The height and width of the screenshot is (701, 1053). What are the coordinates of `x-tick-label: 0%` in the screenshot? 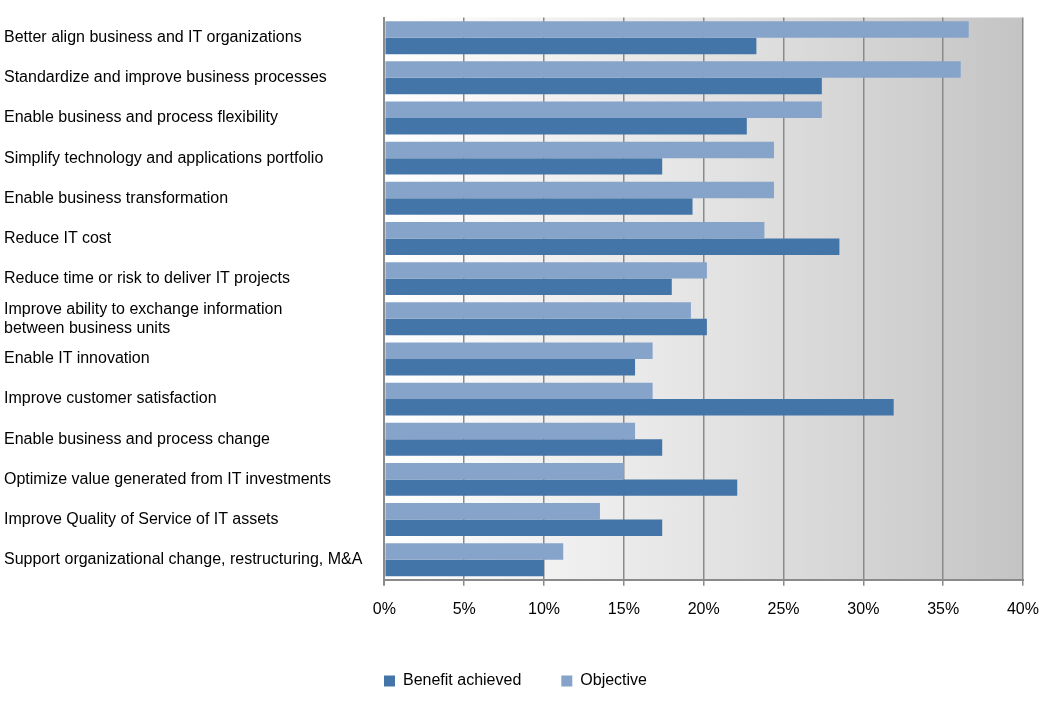 It's located at (384, 608).